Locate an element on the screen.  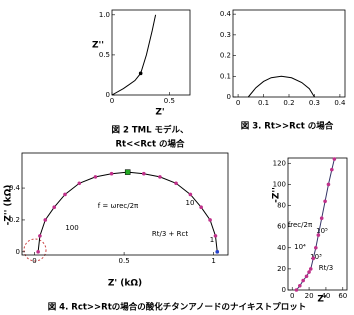
x-tick-label: 0.1 is located at coordinates (263, 103).